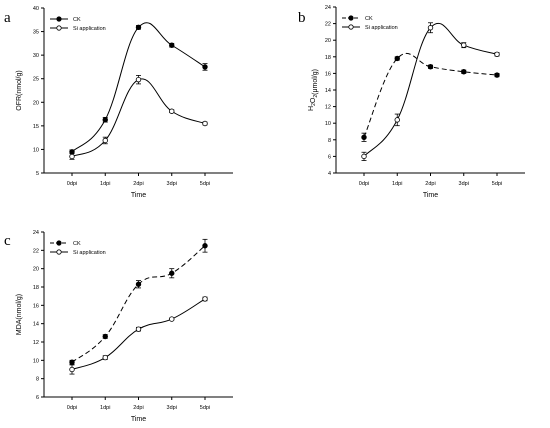 This screenshot has width=550, height=428. What do you see at coordinates (36, 56) in the screenshot?
I see `y-tick-label: 30` at bounding box center [36, 56].